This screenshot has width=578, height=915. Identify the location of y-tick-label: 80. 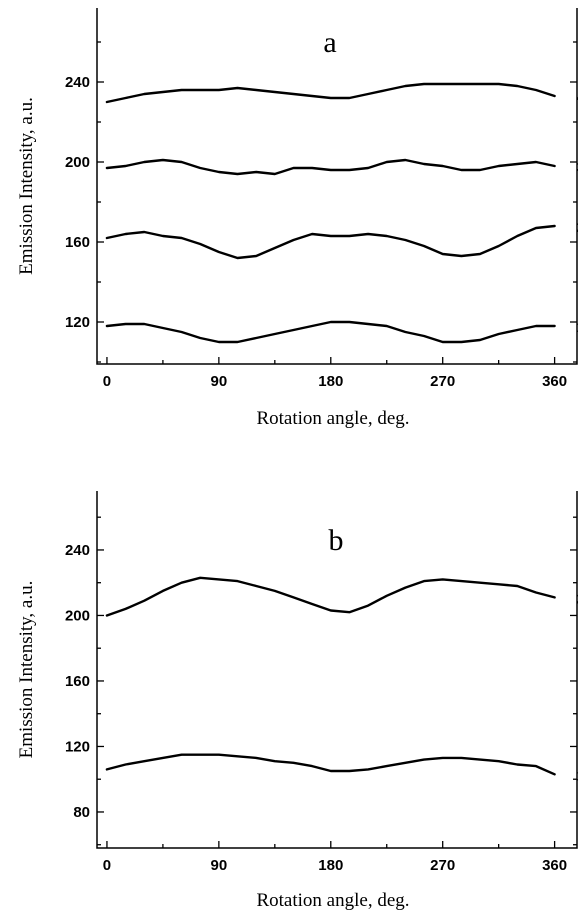
(81, 812).